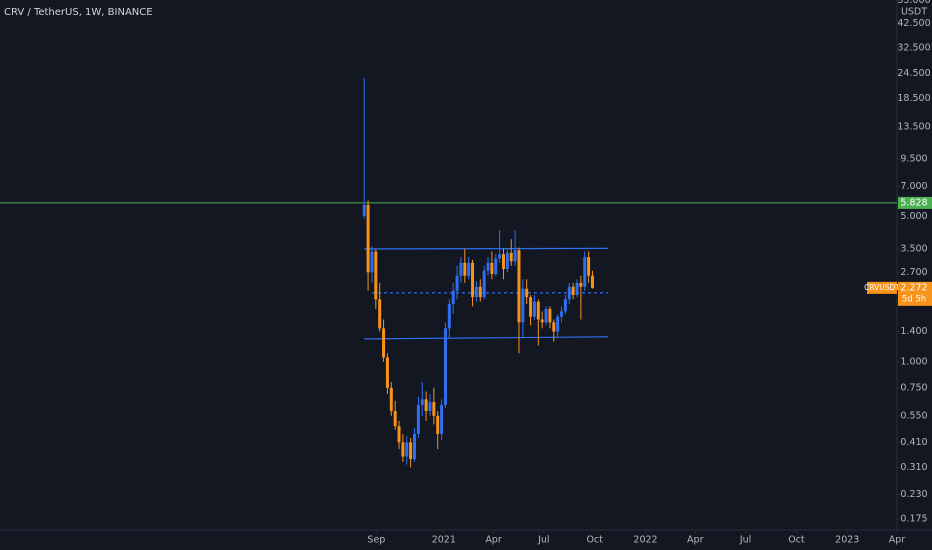  What do you see at coordinates (913, 331) in the screenshot?
I see `y-tick-label: 1.400` at bounding box center [913, 331].